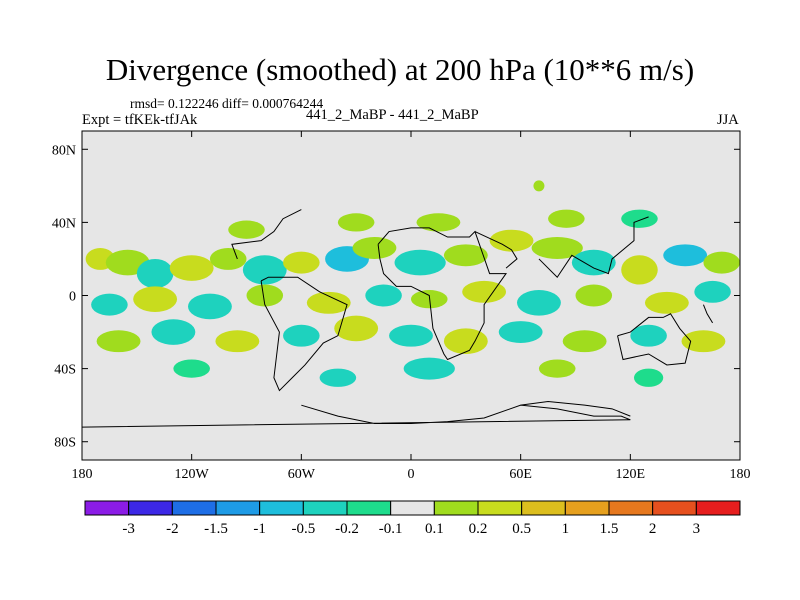 This screenshot has width=800, height=600. Describe the element at coordinates (65, 370) in the screenshot. I see `y-tick-label: 40S` at that location.